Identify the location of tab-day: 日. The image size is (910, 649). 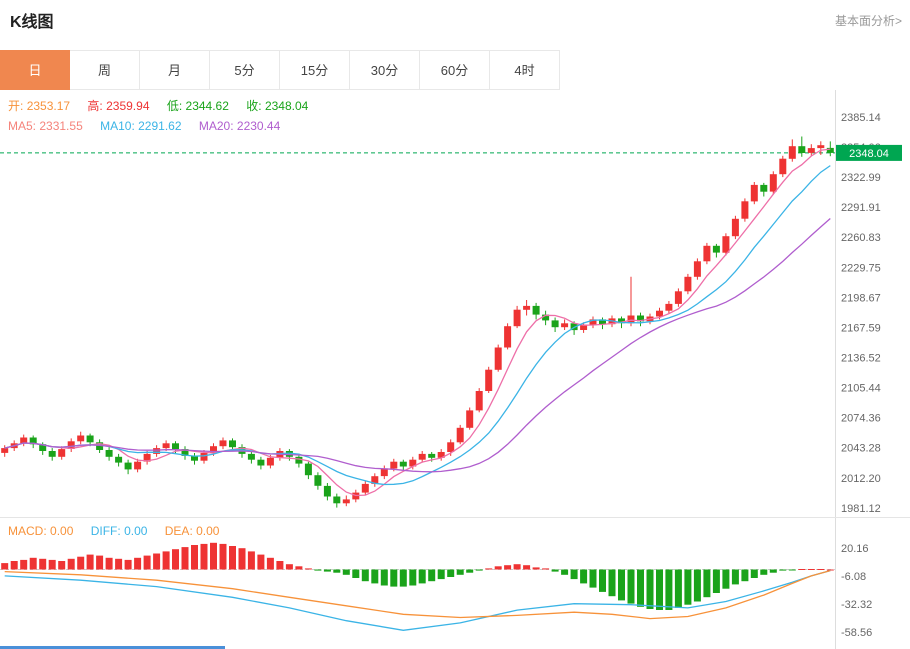
(35, 70).